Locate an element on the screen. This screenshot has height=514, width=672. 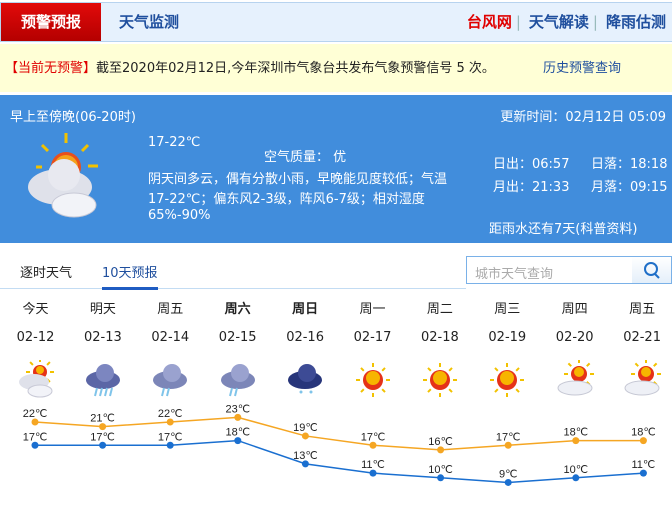
forecast-tabs: 逐时天气 10天预报 is located at coordinates (233, 274).